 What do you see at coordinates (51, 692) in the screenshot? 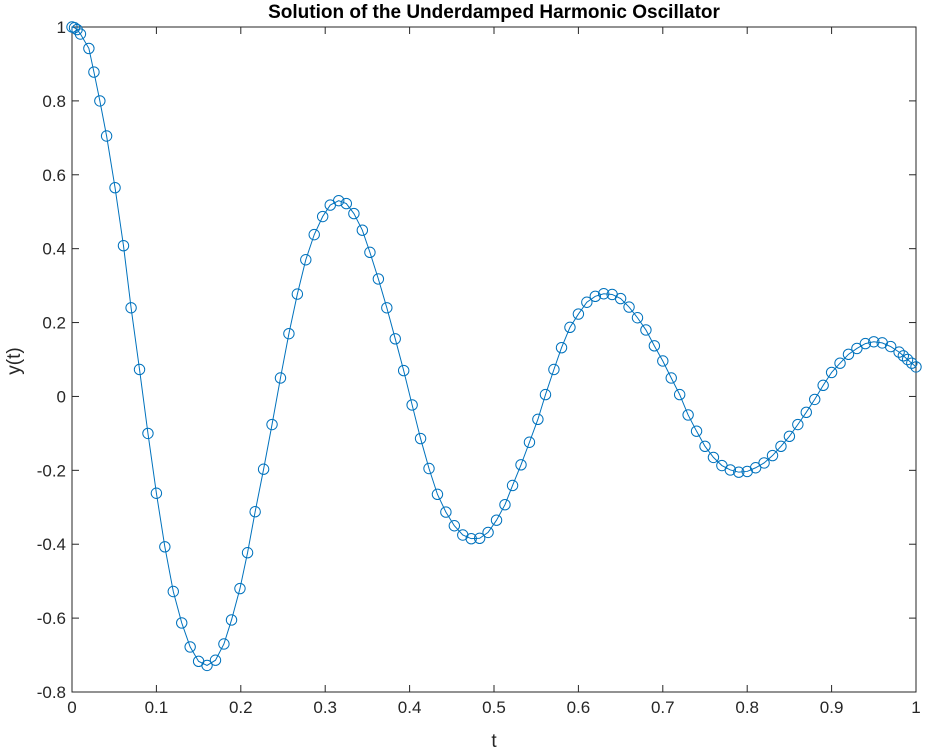
I see `y-tick-label: -0.8` at bounding box center [51, 692].